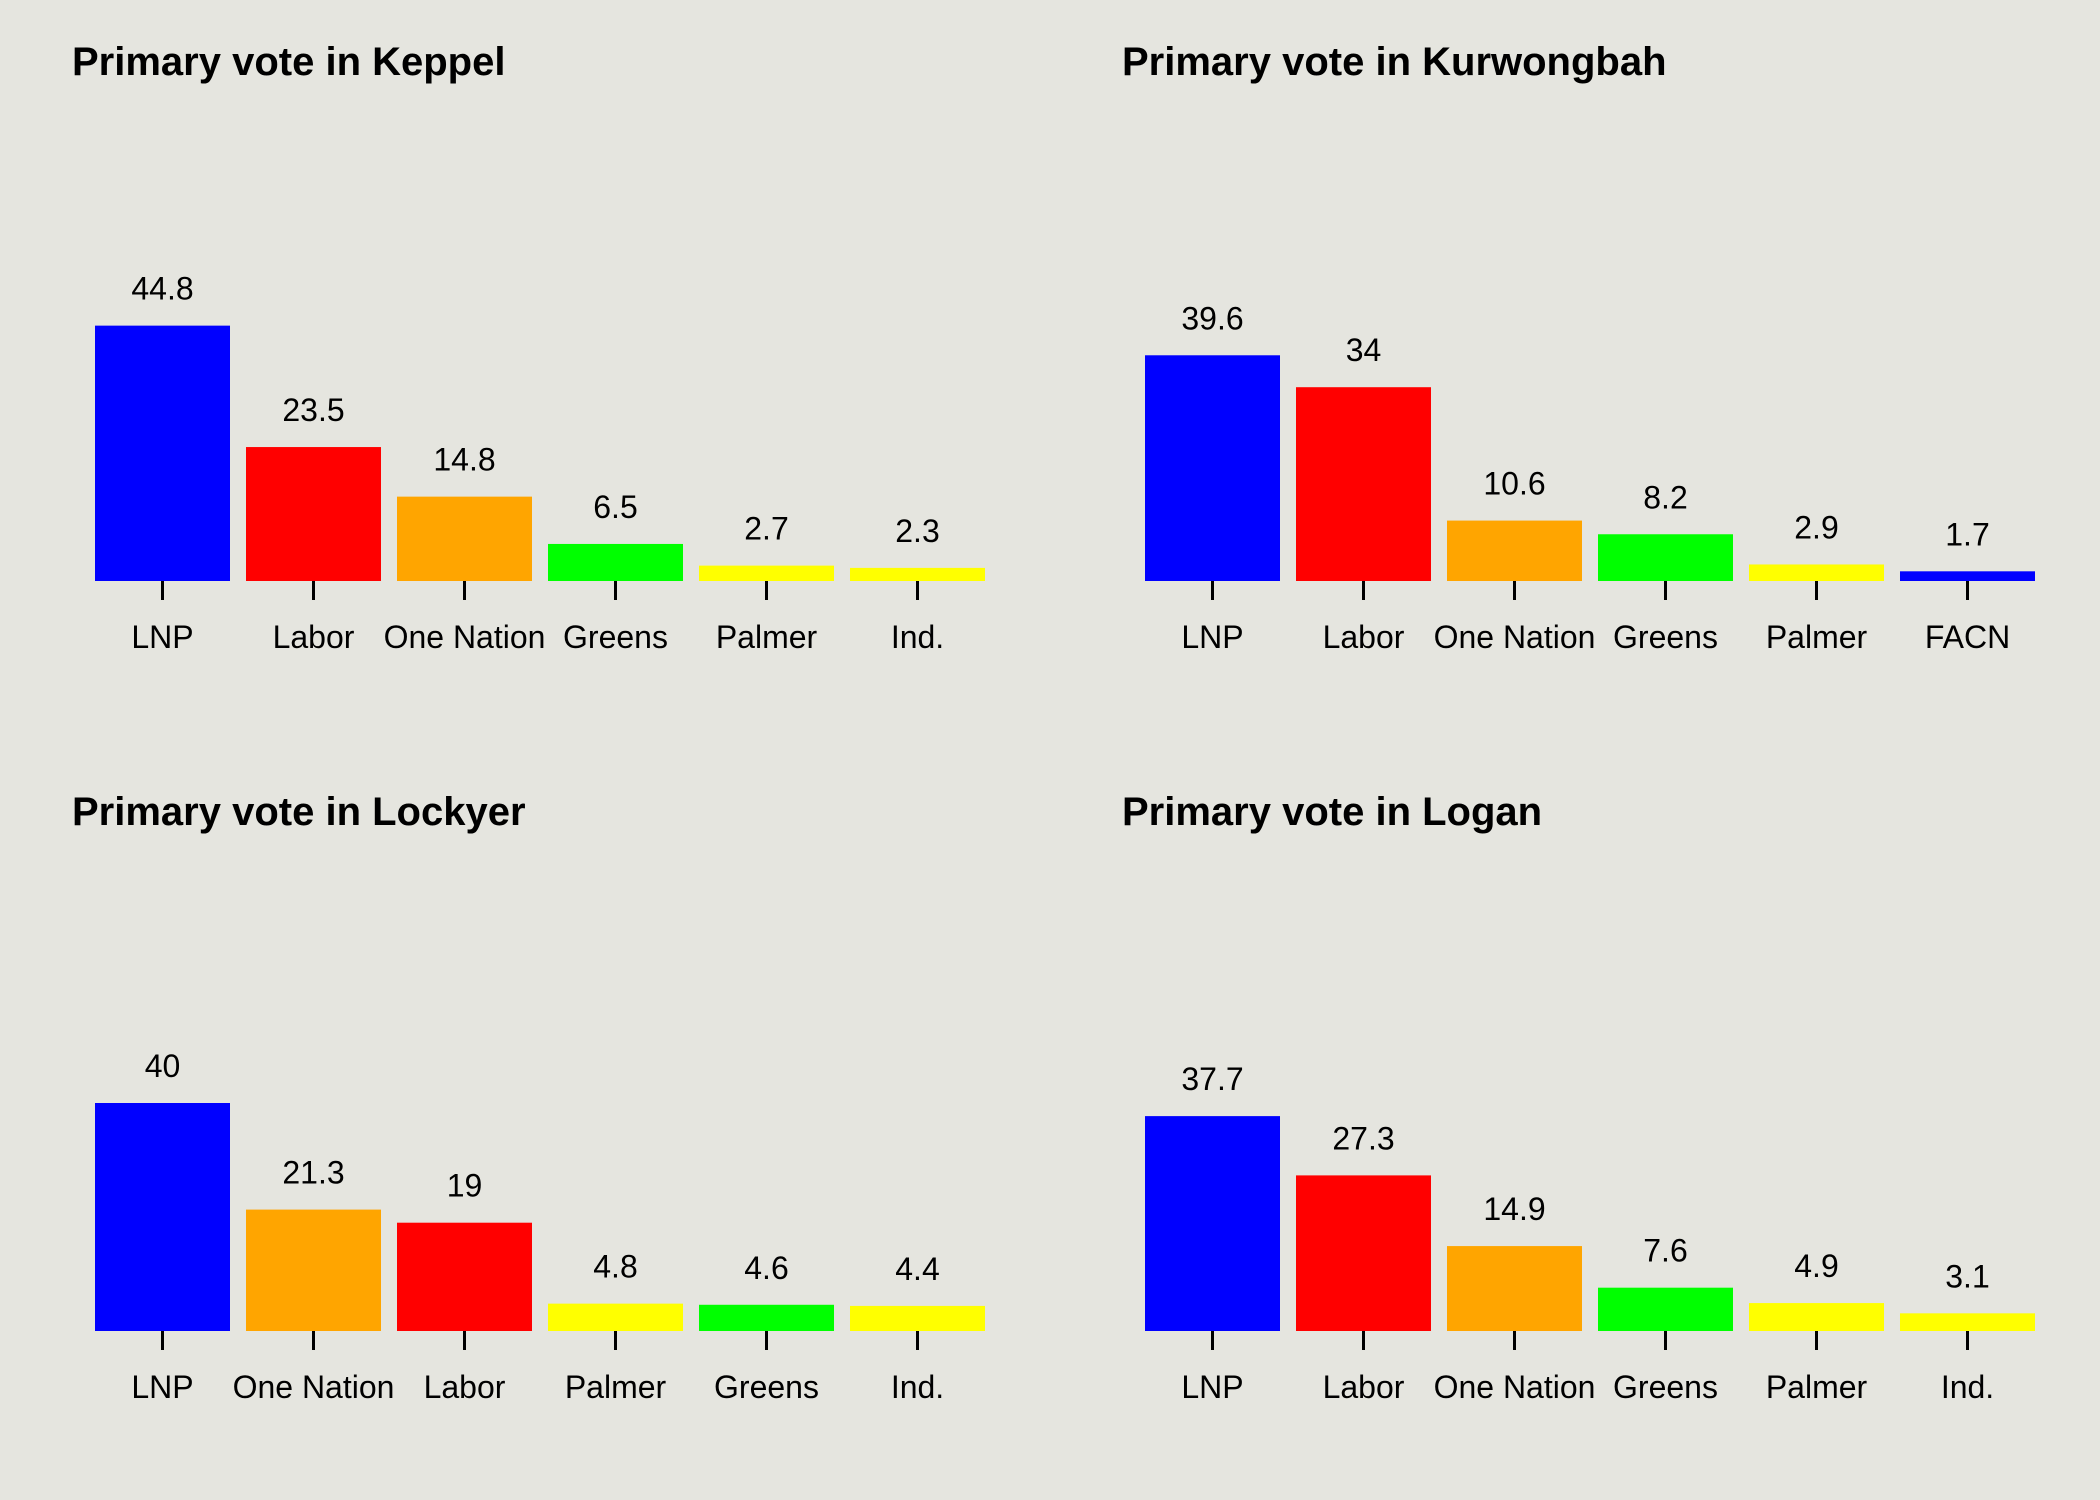 This screenshot has height=1500, width=2100. Describe the element at coordinates (299, 812) in the screenshot. I see `chart-title: Primary vote in Lockyer` at that location.